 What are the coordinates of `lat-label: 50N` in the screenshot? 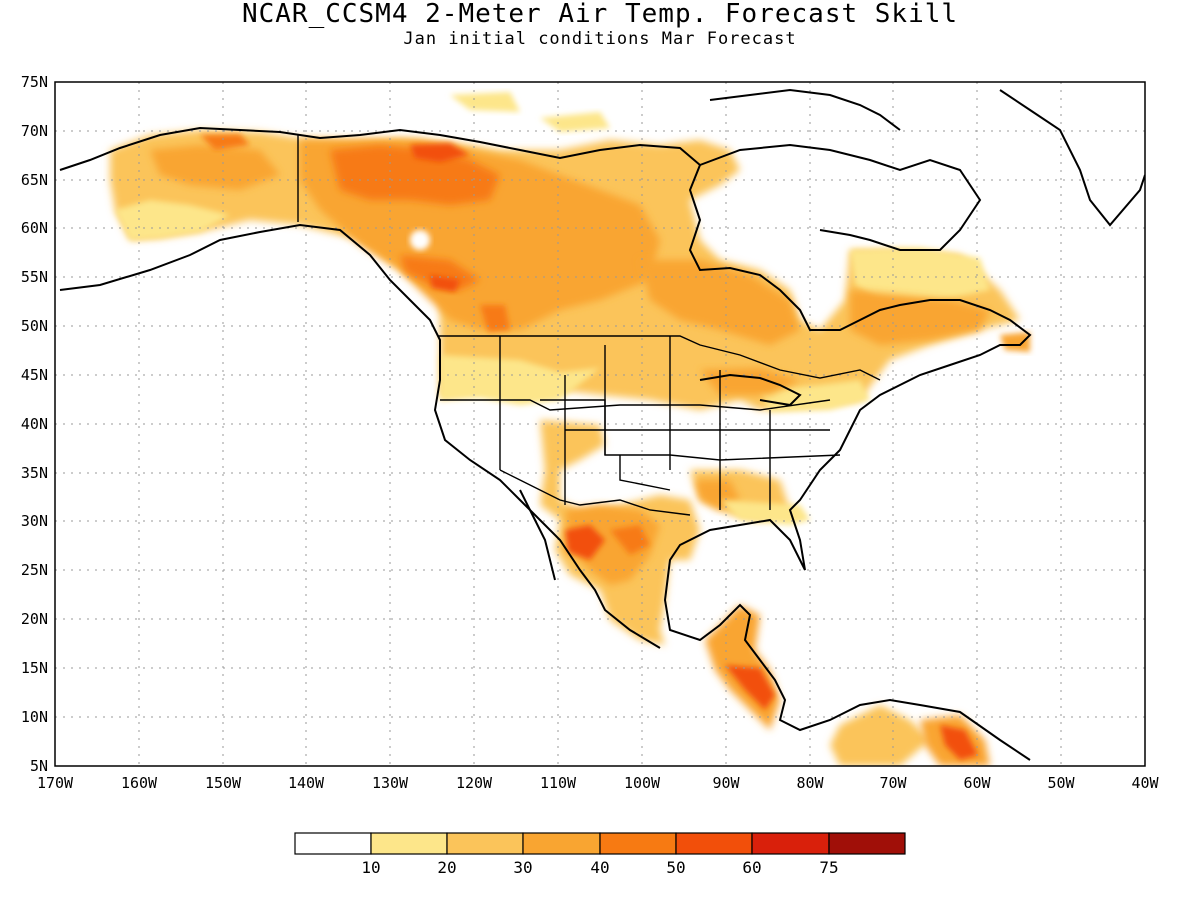 It's located at (34, 326).